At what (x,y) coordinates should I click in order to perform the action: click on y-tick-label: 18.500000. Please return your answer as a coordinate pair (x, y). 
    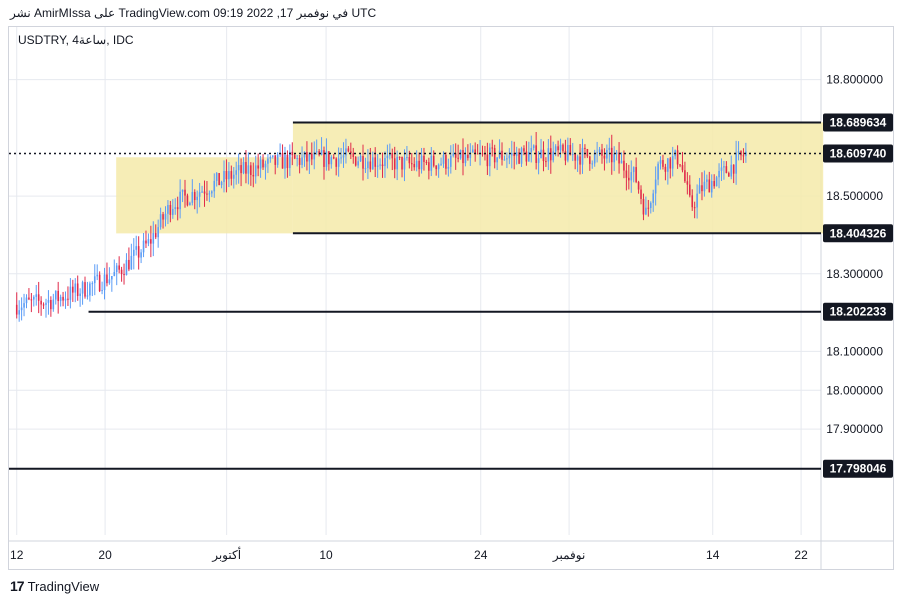
    Looking at the image, I should click on (854, 196).